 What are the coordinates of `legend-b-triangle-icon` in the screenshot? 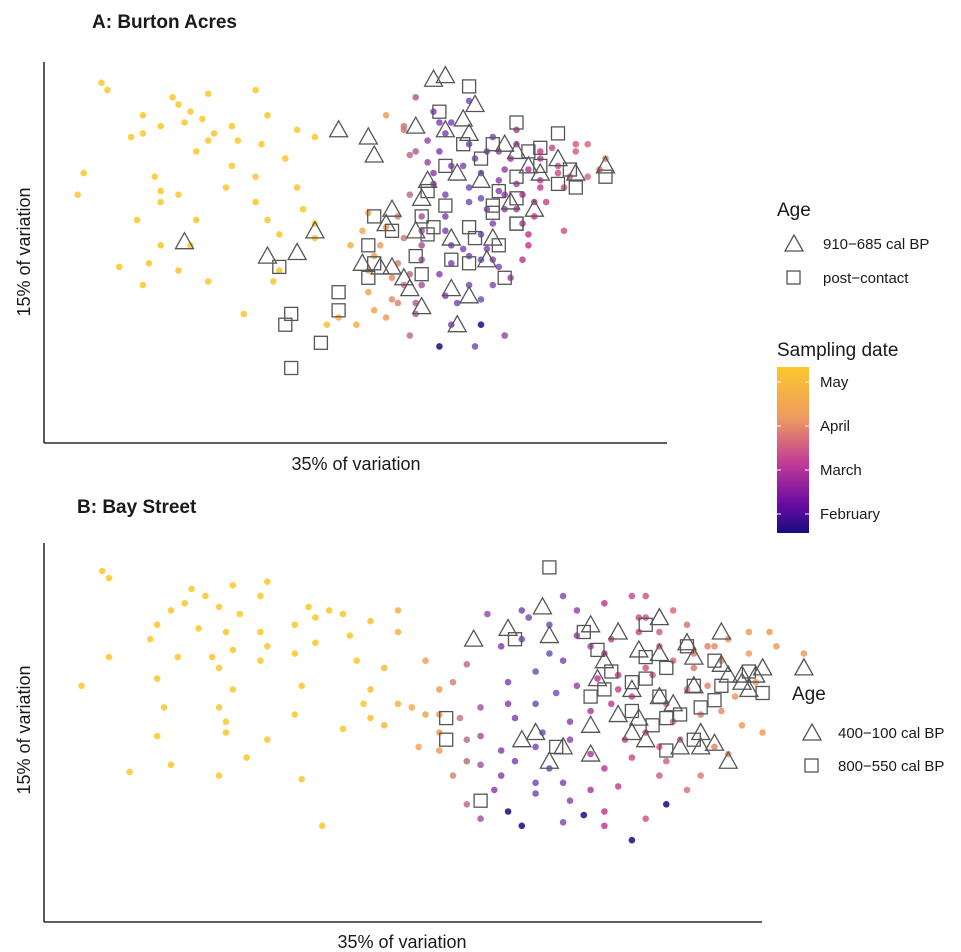 It's located at (812, 731).